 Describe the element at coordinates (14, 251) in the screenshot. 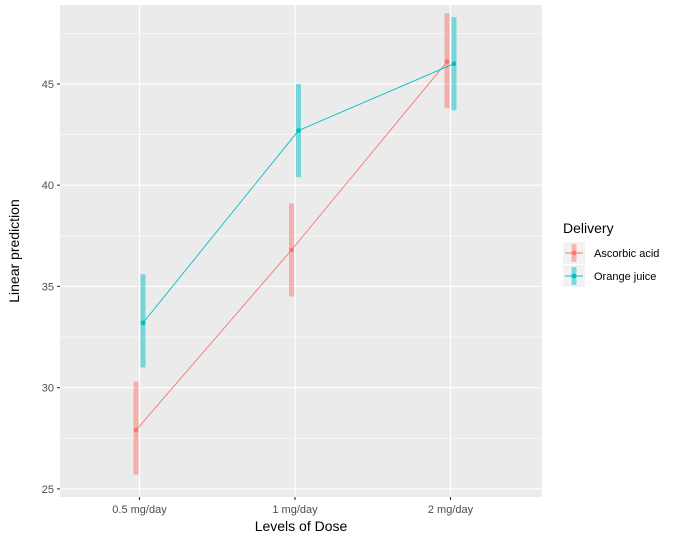

I see `y-axis-title: Linear prediction` at that location.